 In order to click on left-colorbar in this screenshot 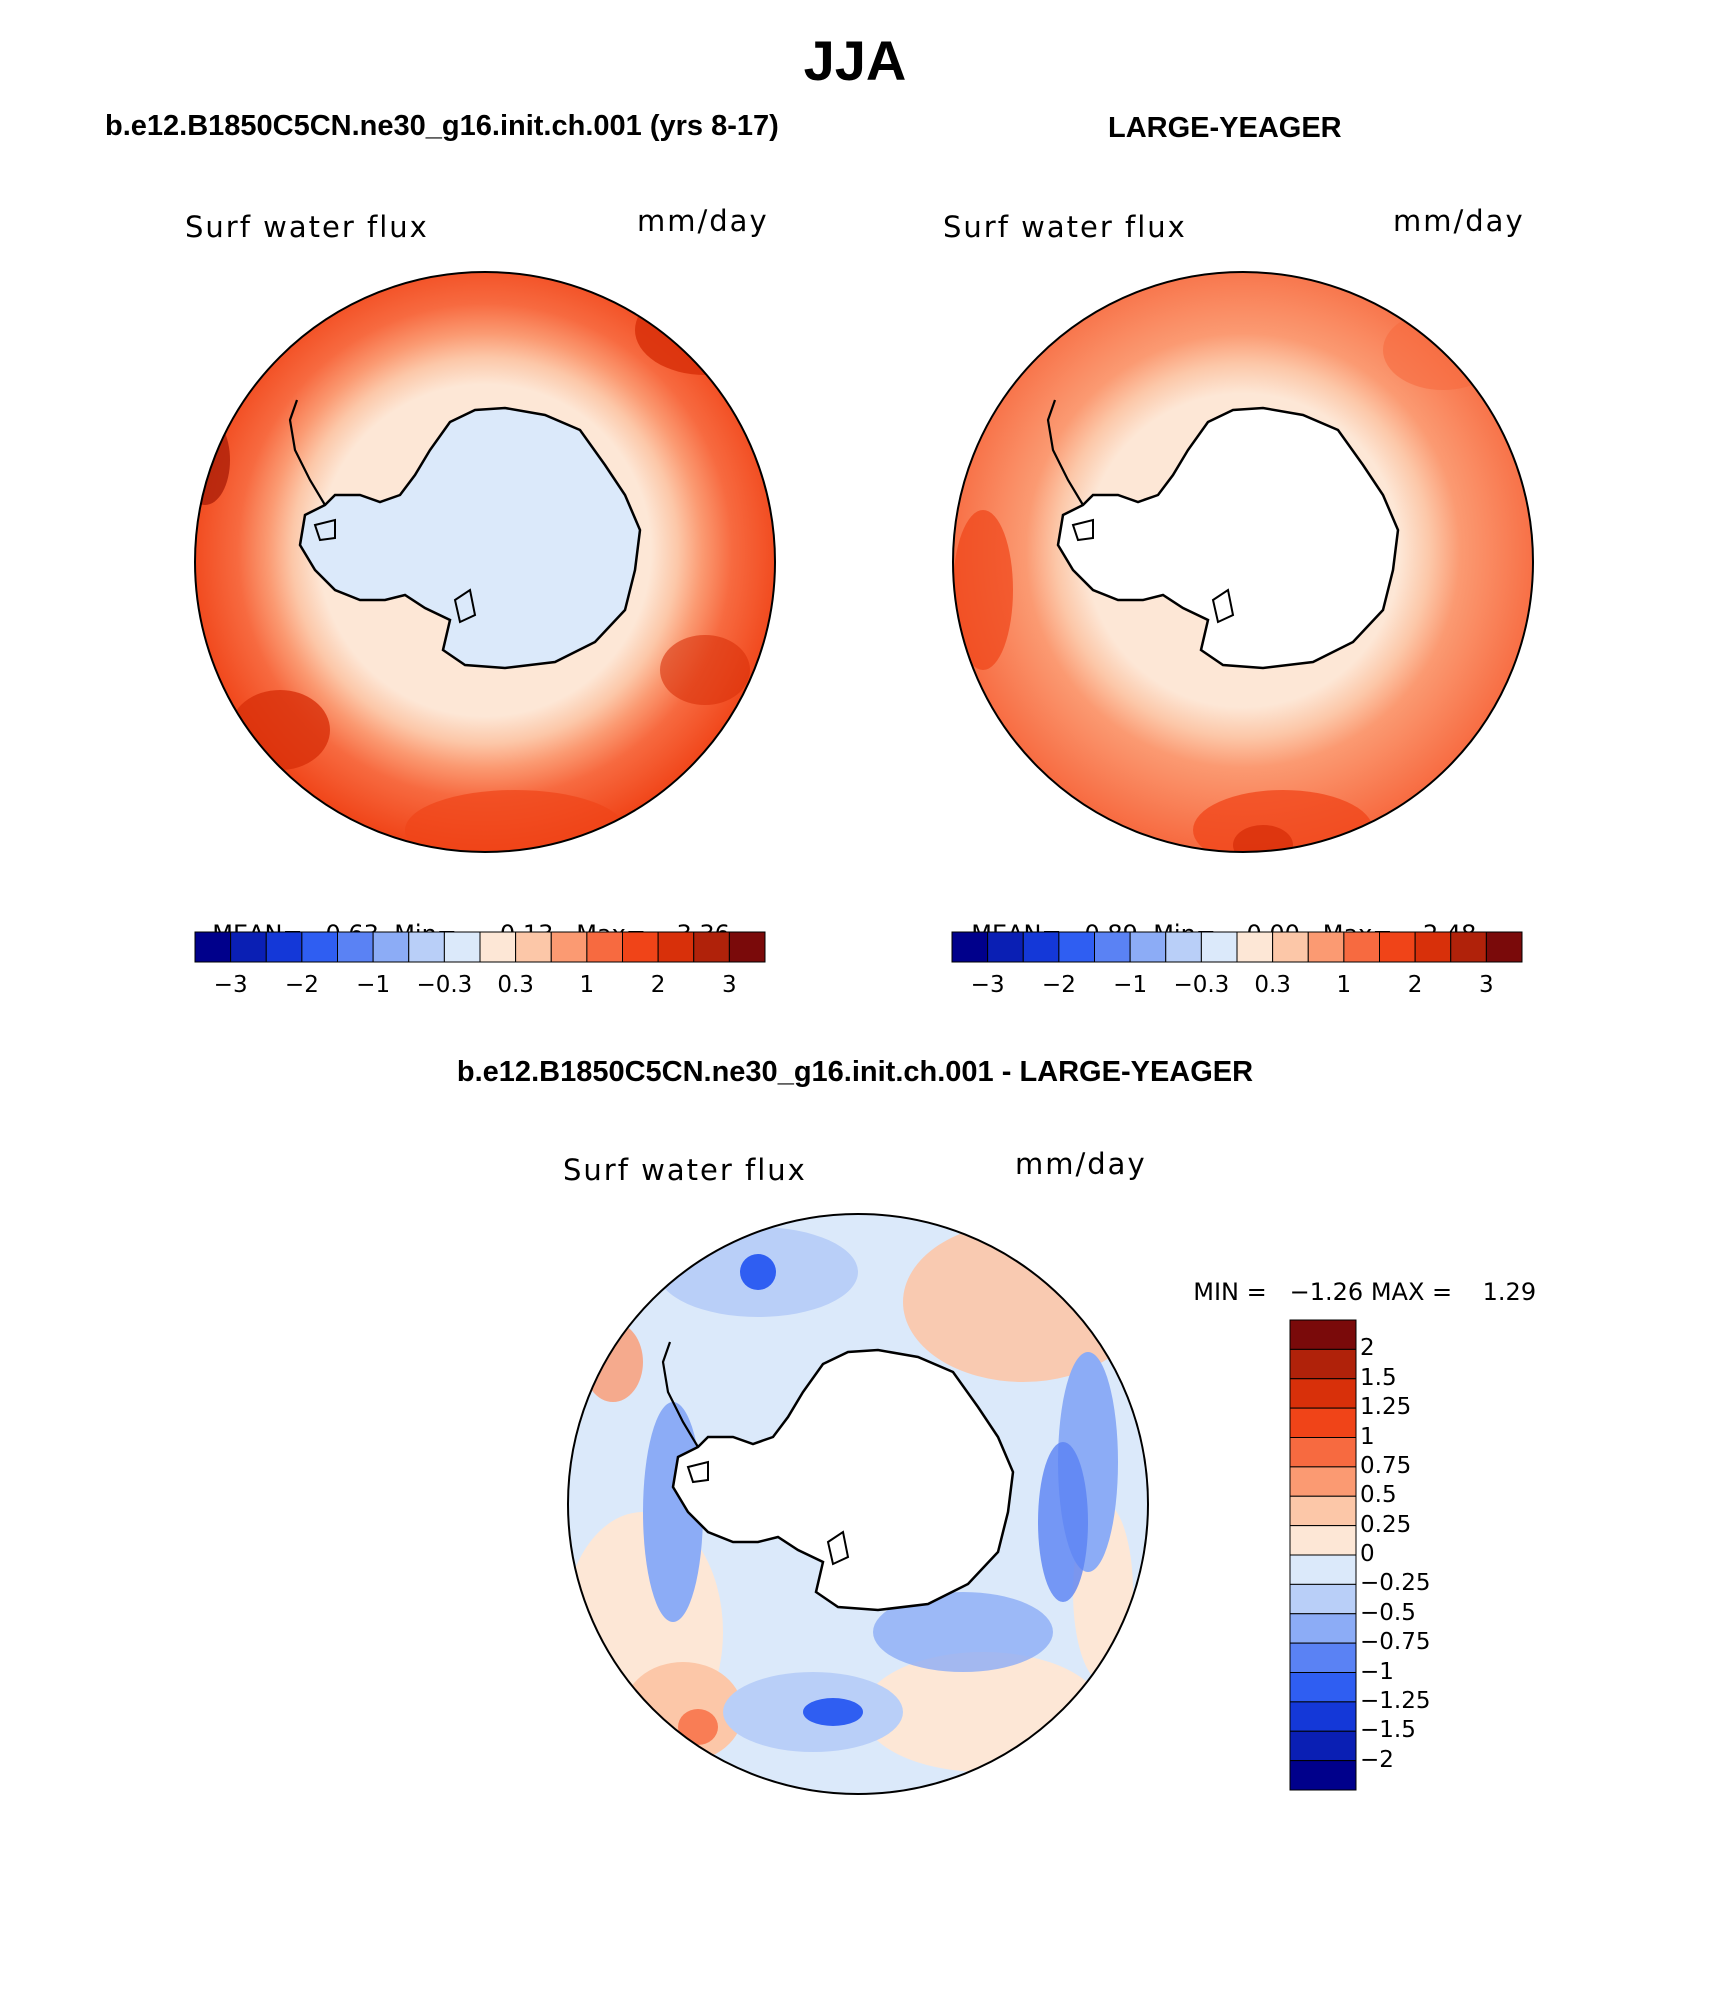, I will do `click(480, 947)`.